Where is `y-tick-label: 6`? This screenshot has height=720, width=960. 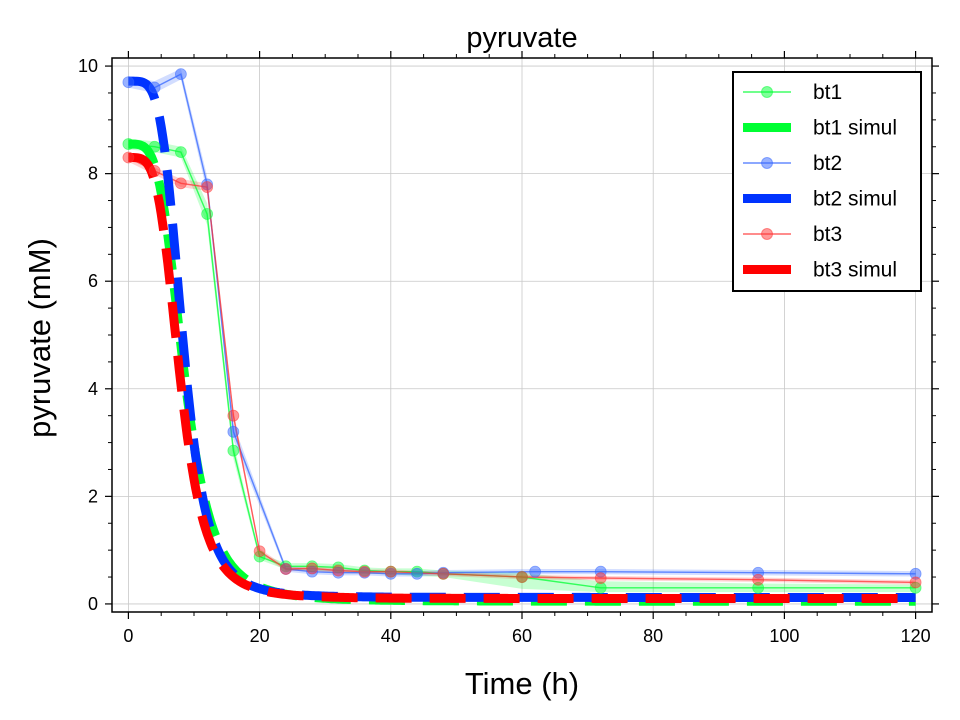 y-tick-label: 6 is located at coordinates (93, 281).